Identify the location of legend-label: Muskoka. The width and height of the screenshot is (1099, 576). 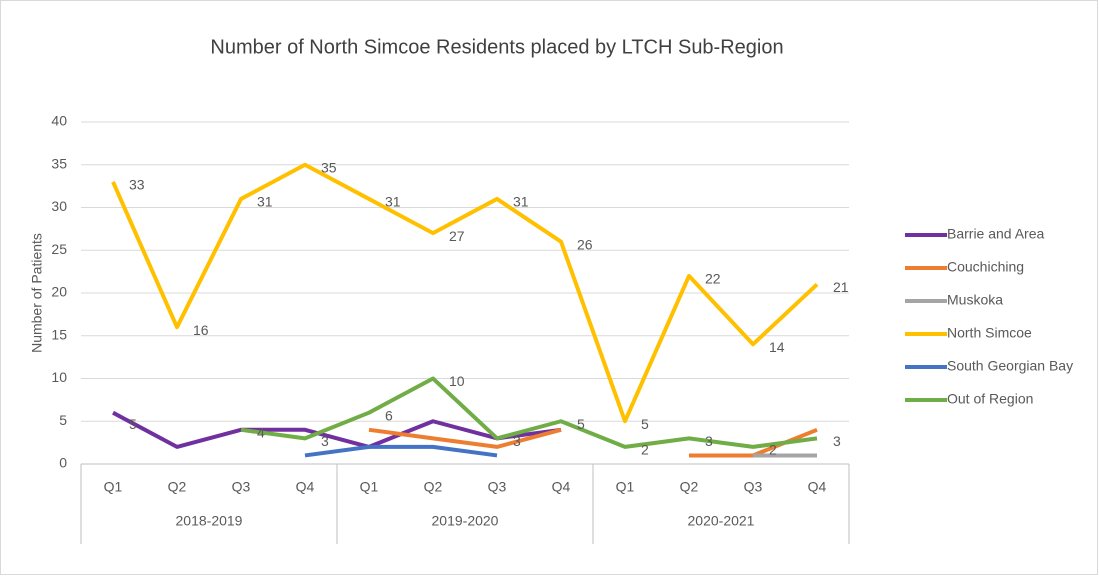
(975, 300).